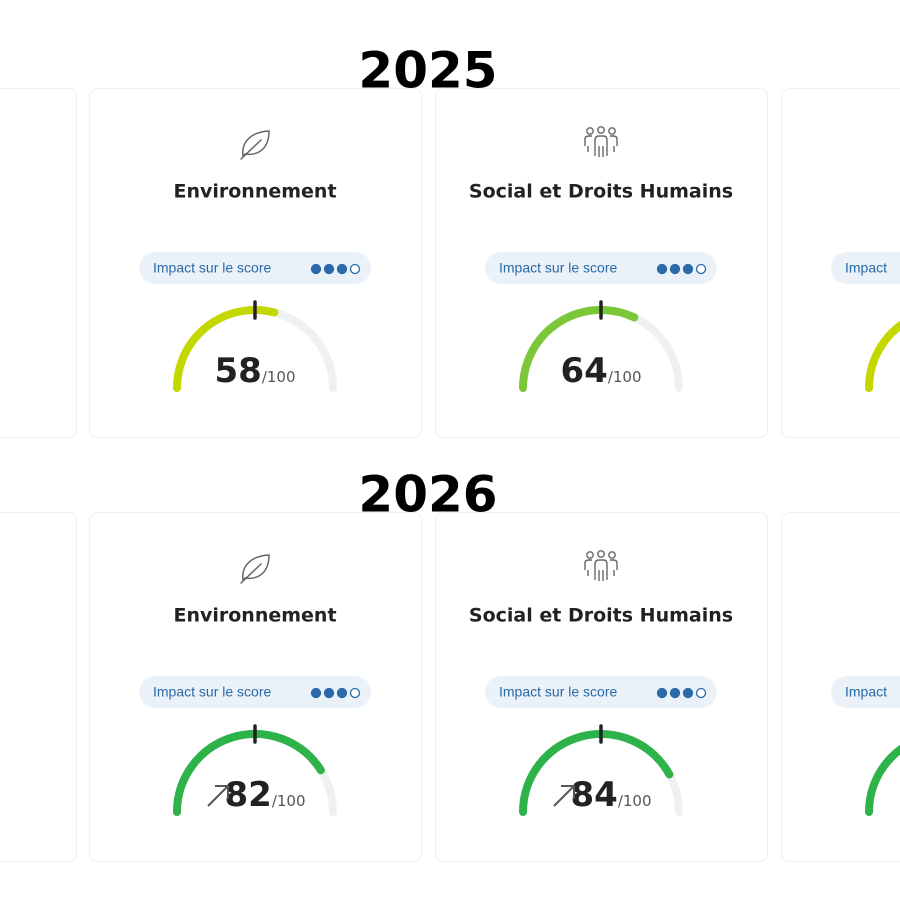  I want to click on score-number: 84, so click(593, 795).